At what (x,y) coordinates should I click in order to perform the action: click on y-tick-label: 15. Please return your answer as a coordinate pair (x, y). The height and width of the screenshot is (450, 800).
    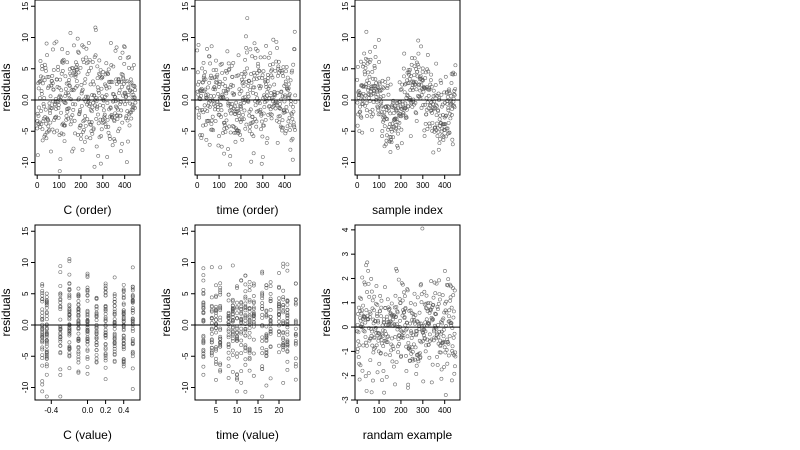
    Looking at the image, I should click on (25, 230).